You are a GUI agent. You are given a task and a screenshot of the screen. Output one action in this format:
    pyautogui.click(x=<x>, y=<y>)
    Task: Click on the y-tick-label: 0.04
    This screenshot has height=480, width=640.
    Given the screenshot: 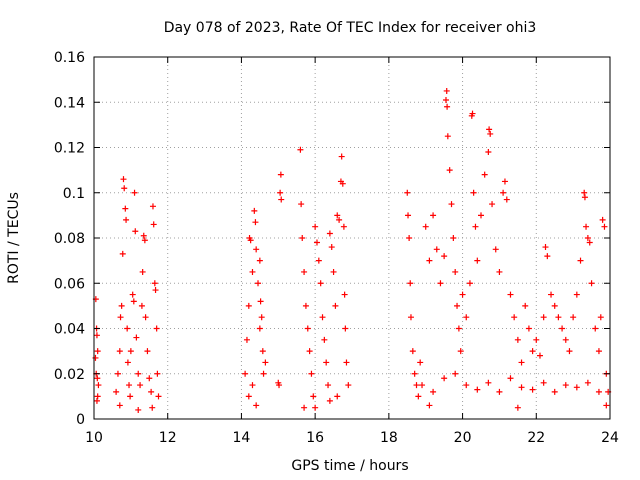 What is the action you would take?
    pyautogui.click(x=69, y=330)
    